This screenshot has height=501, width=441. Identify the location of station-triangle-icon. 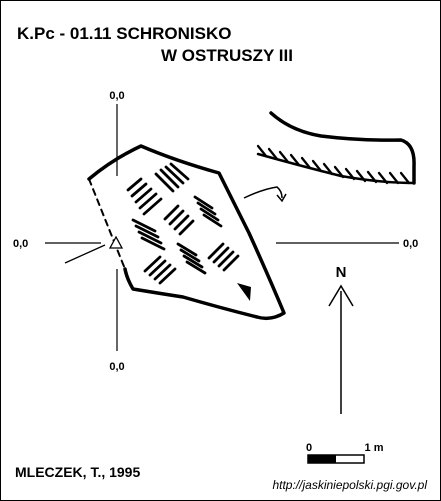
(116, 242).